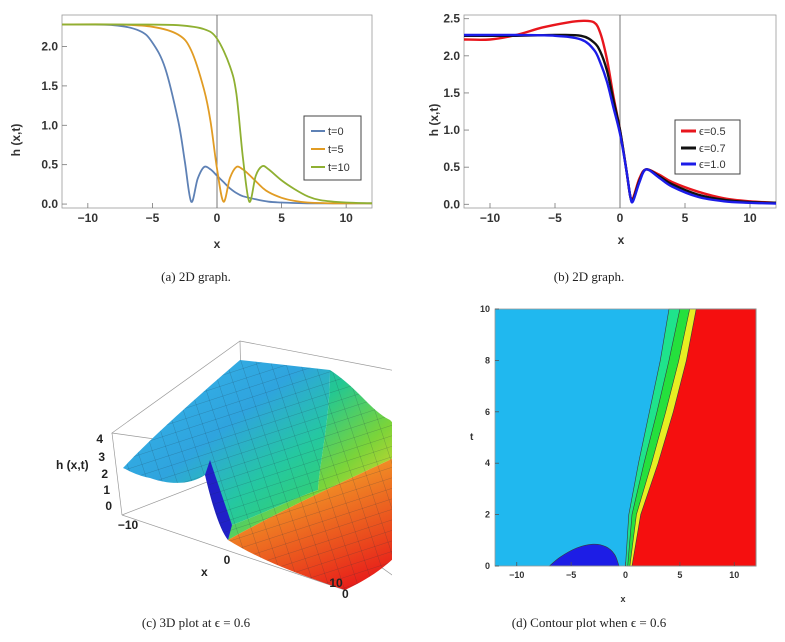 The image size is (785, 642). I want to click on b-ytick-label: 0.5, so click(451, 167).